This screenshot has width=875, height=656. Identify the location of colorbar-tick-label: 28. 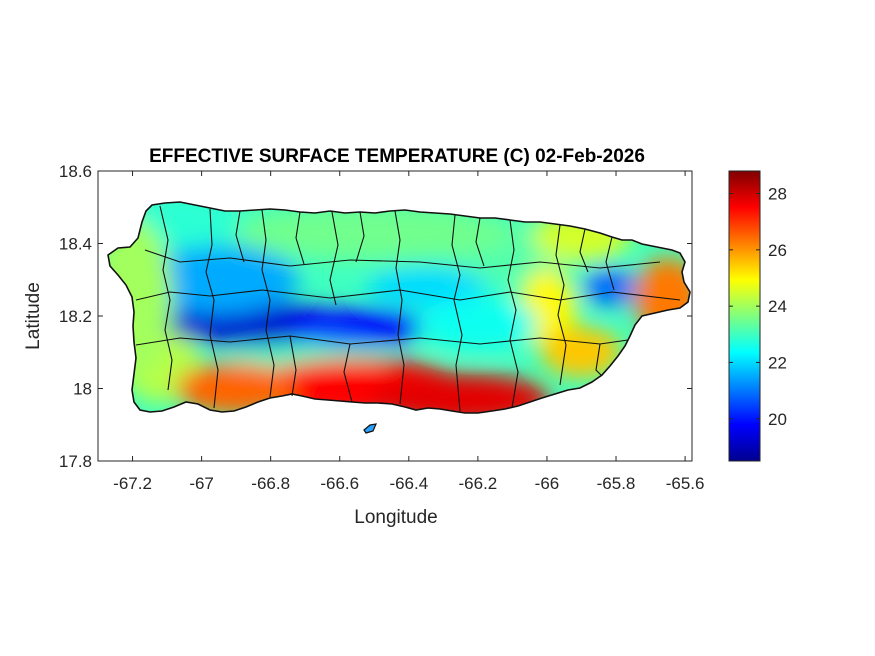
(777, 194).